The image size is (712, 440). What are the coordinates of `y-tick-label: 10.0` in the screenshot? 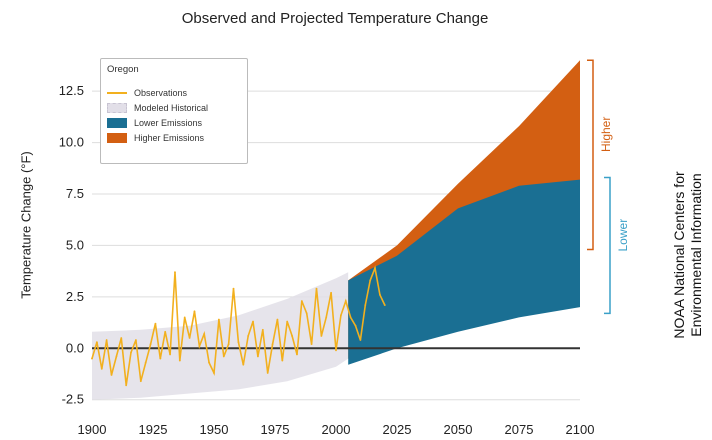 It's located at (71, 142).